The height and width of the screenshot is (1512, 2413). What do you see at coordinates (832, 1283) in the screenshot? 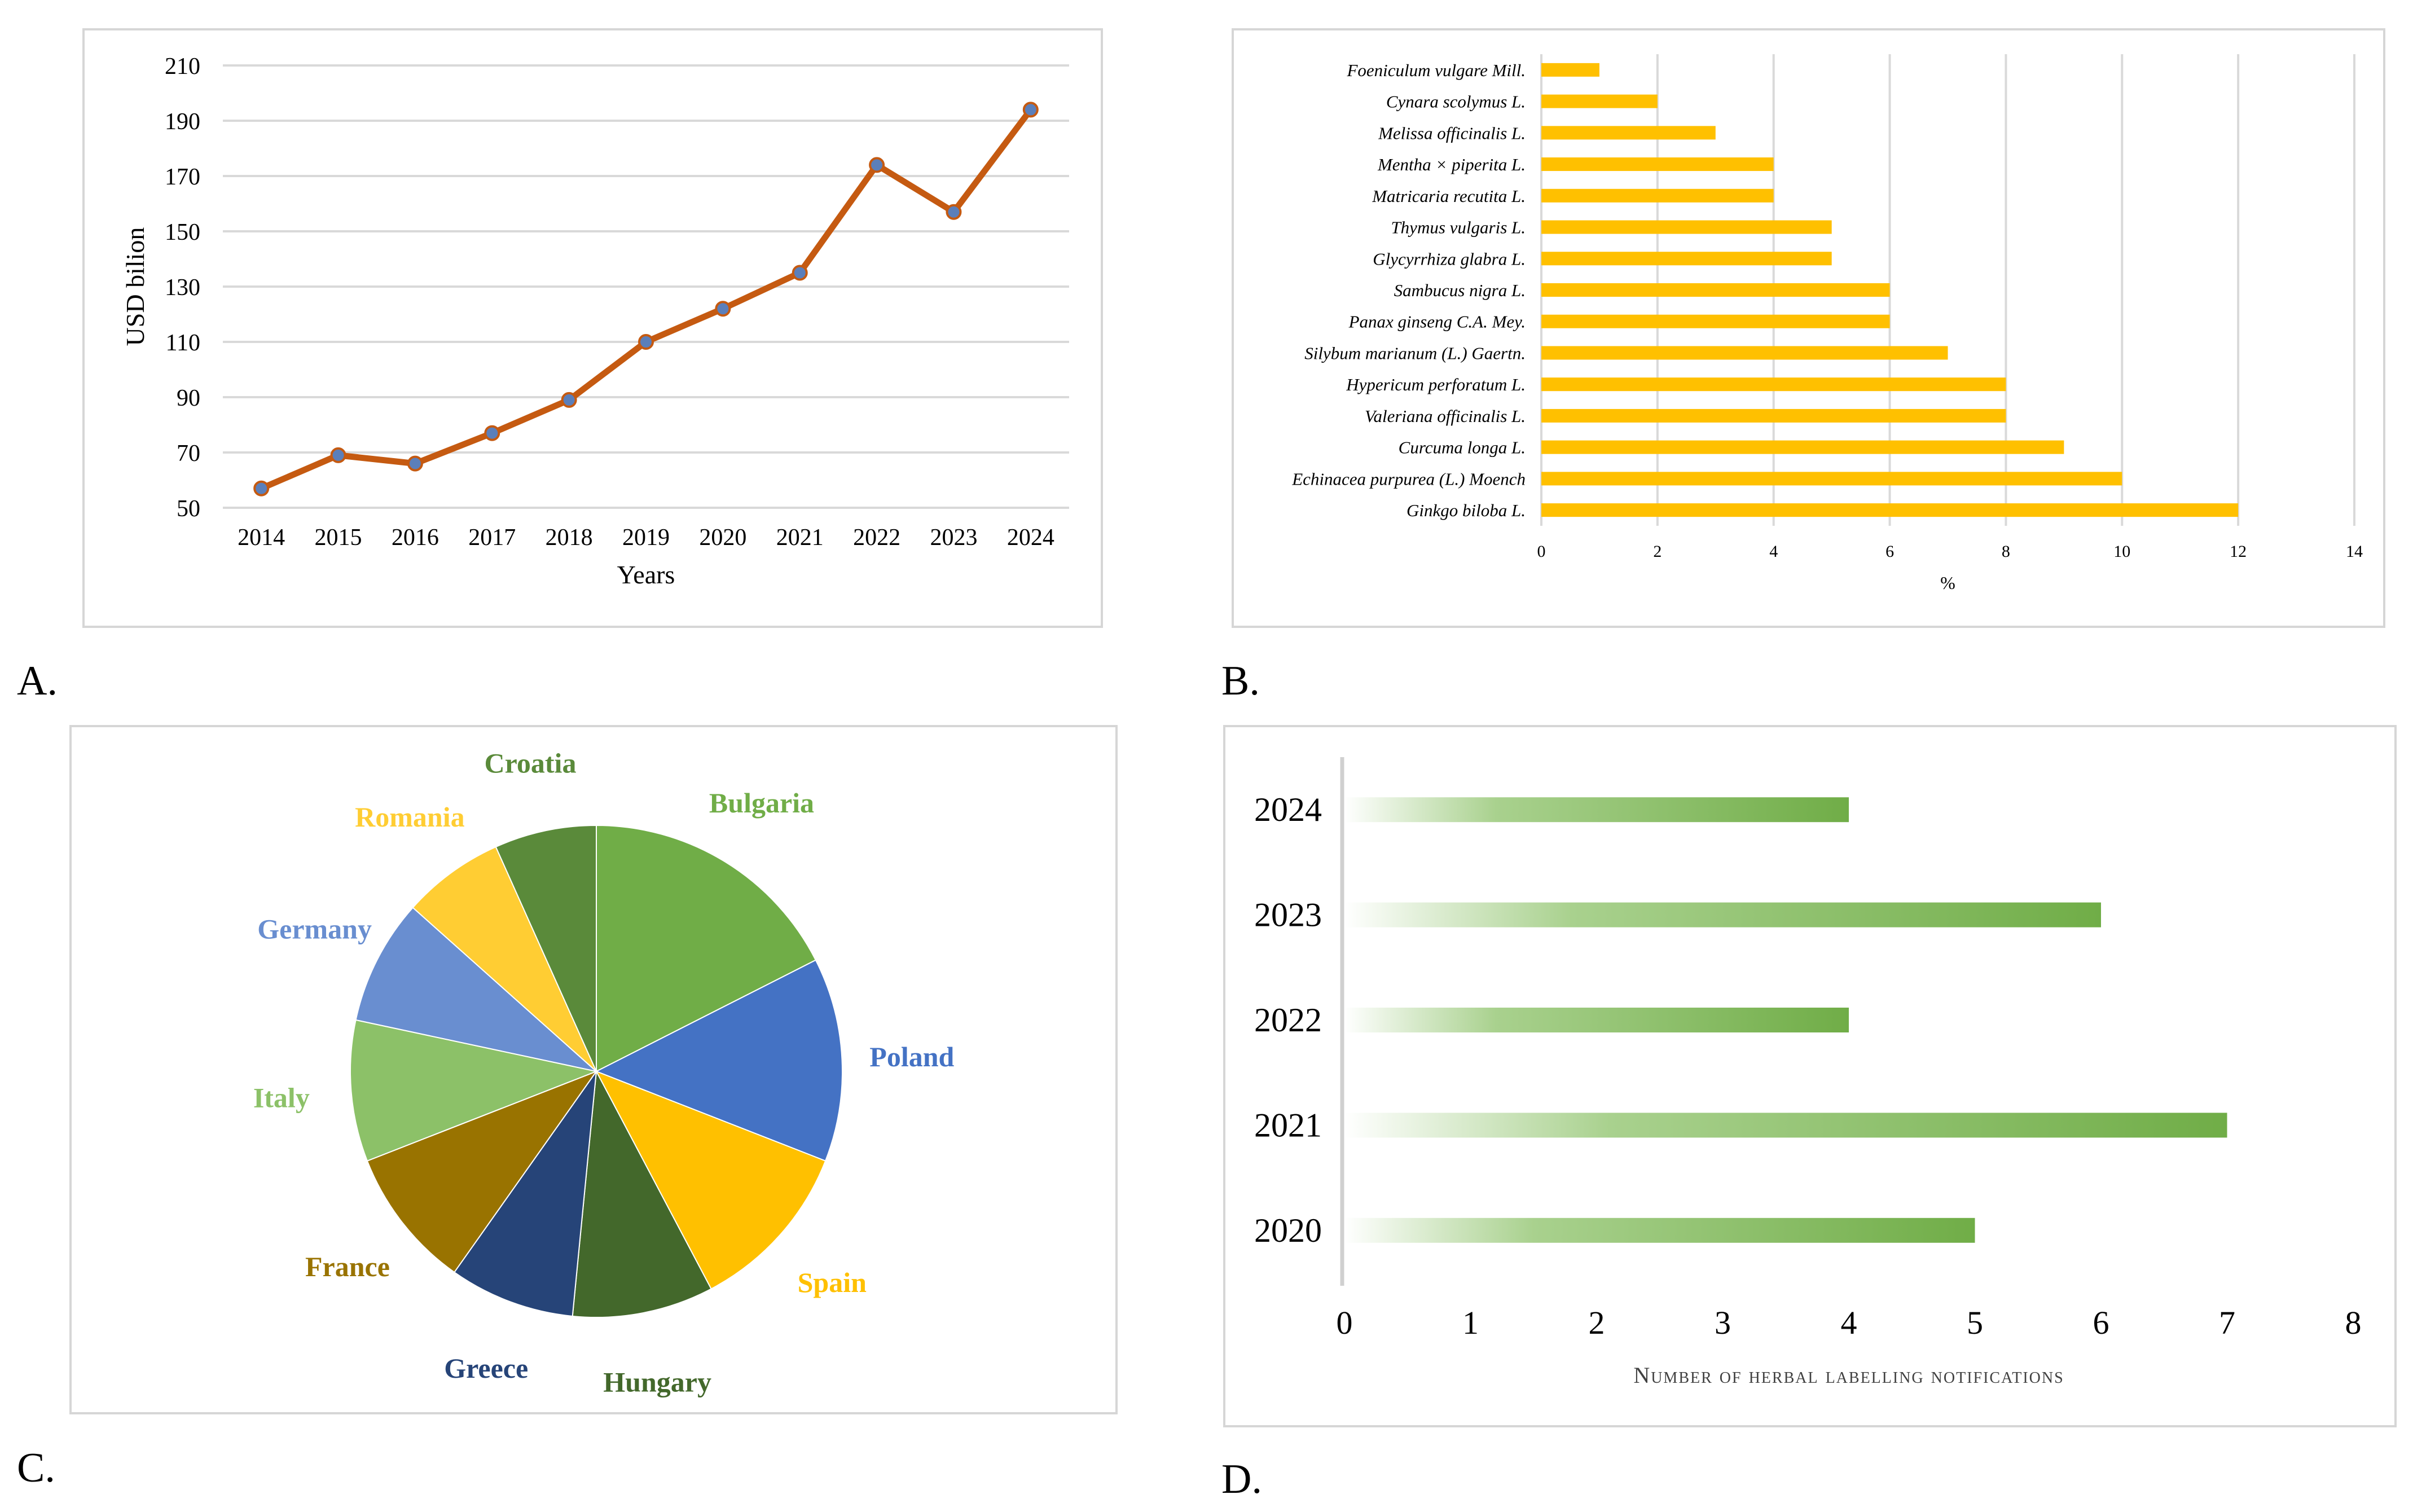
I see `slice-label: Spain` at bounding box center [832, 1283].